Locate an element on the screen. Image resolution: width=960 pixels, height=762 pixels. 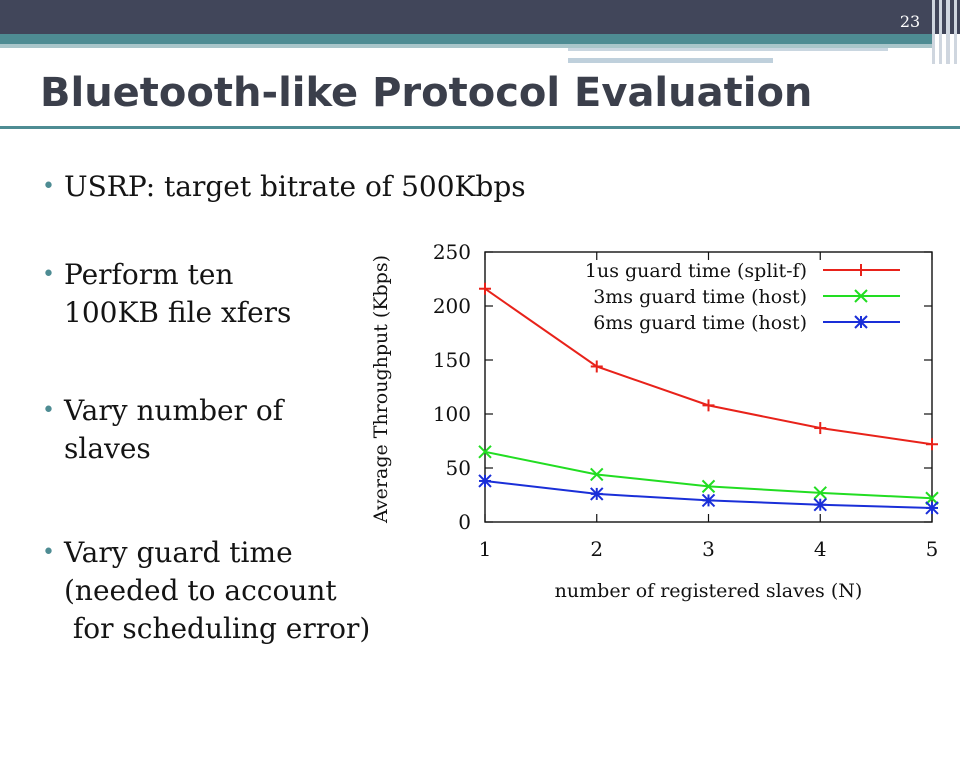
bullet-line: slaves is located at coordinates (107, 448).